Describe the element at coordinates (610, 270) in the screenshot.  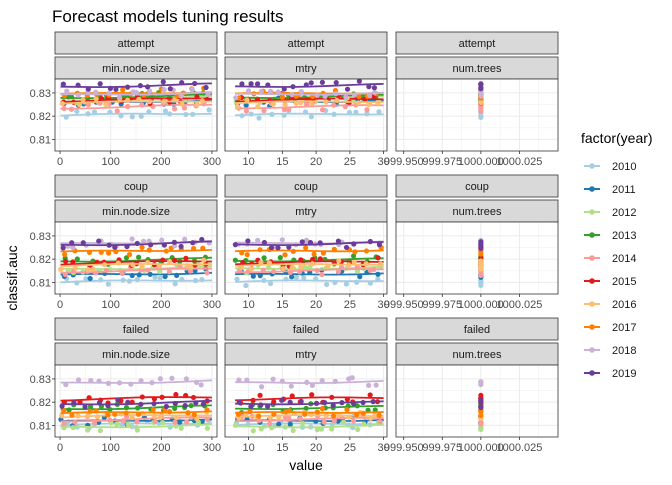
I see `legend: 2010 2011 2012 2013 2014 2015 2016 2017 2018 2019` at that location.